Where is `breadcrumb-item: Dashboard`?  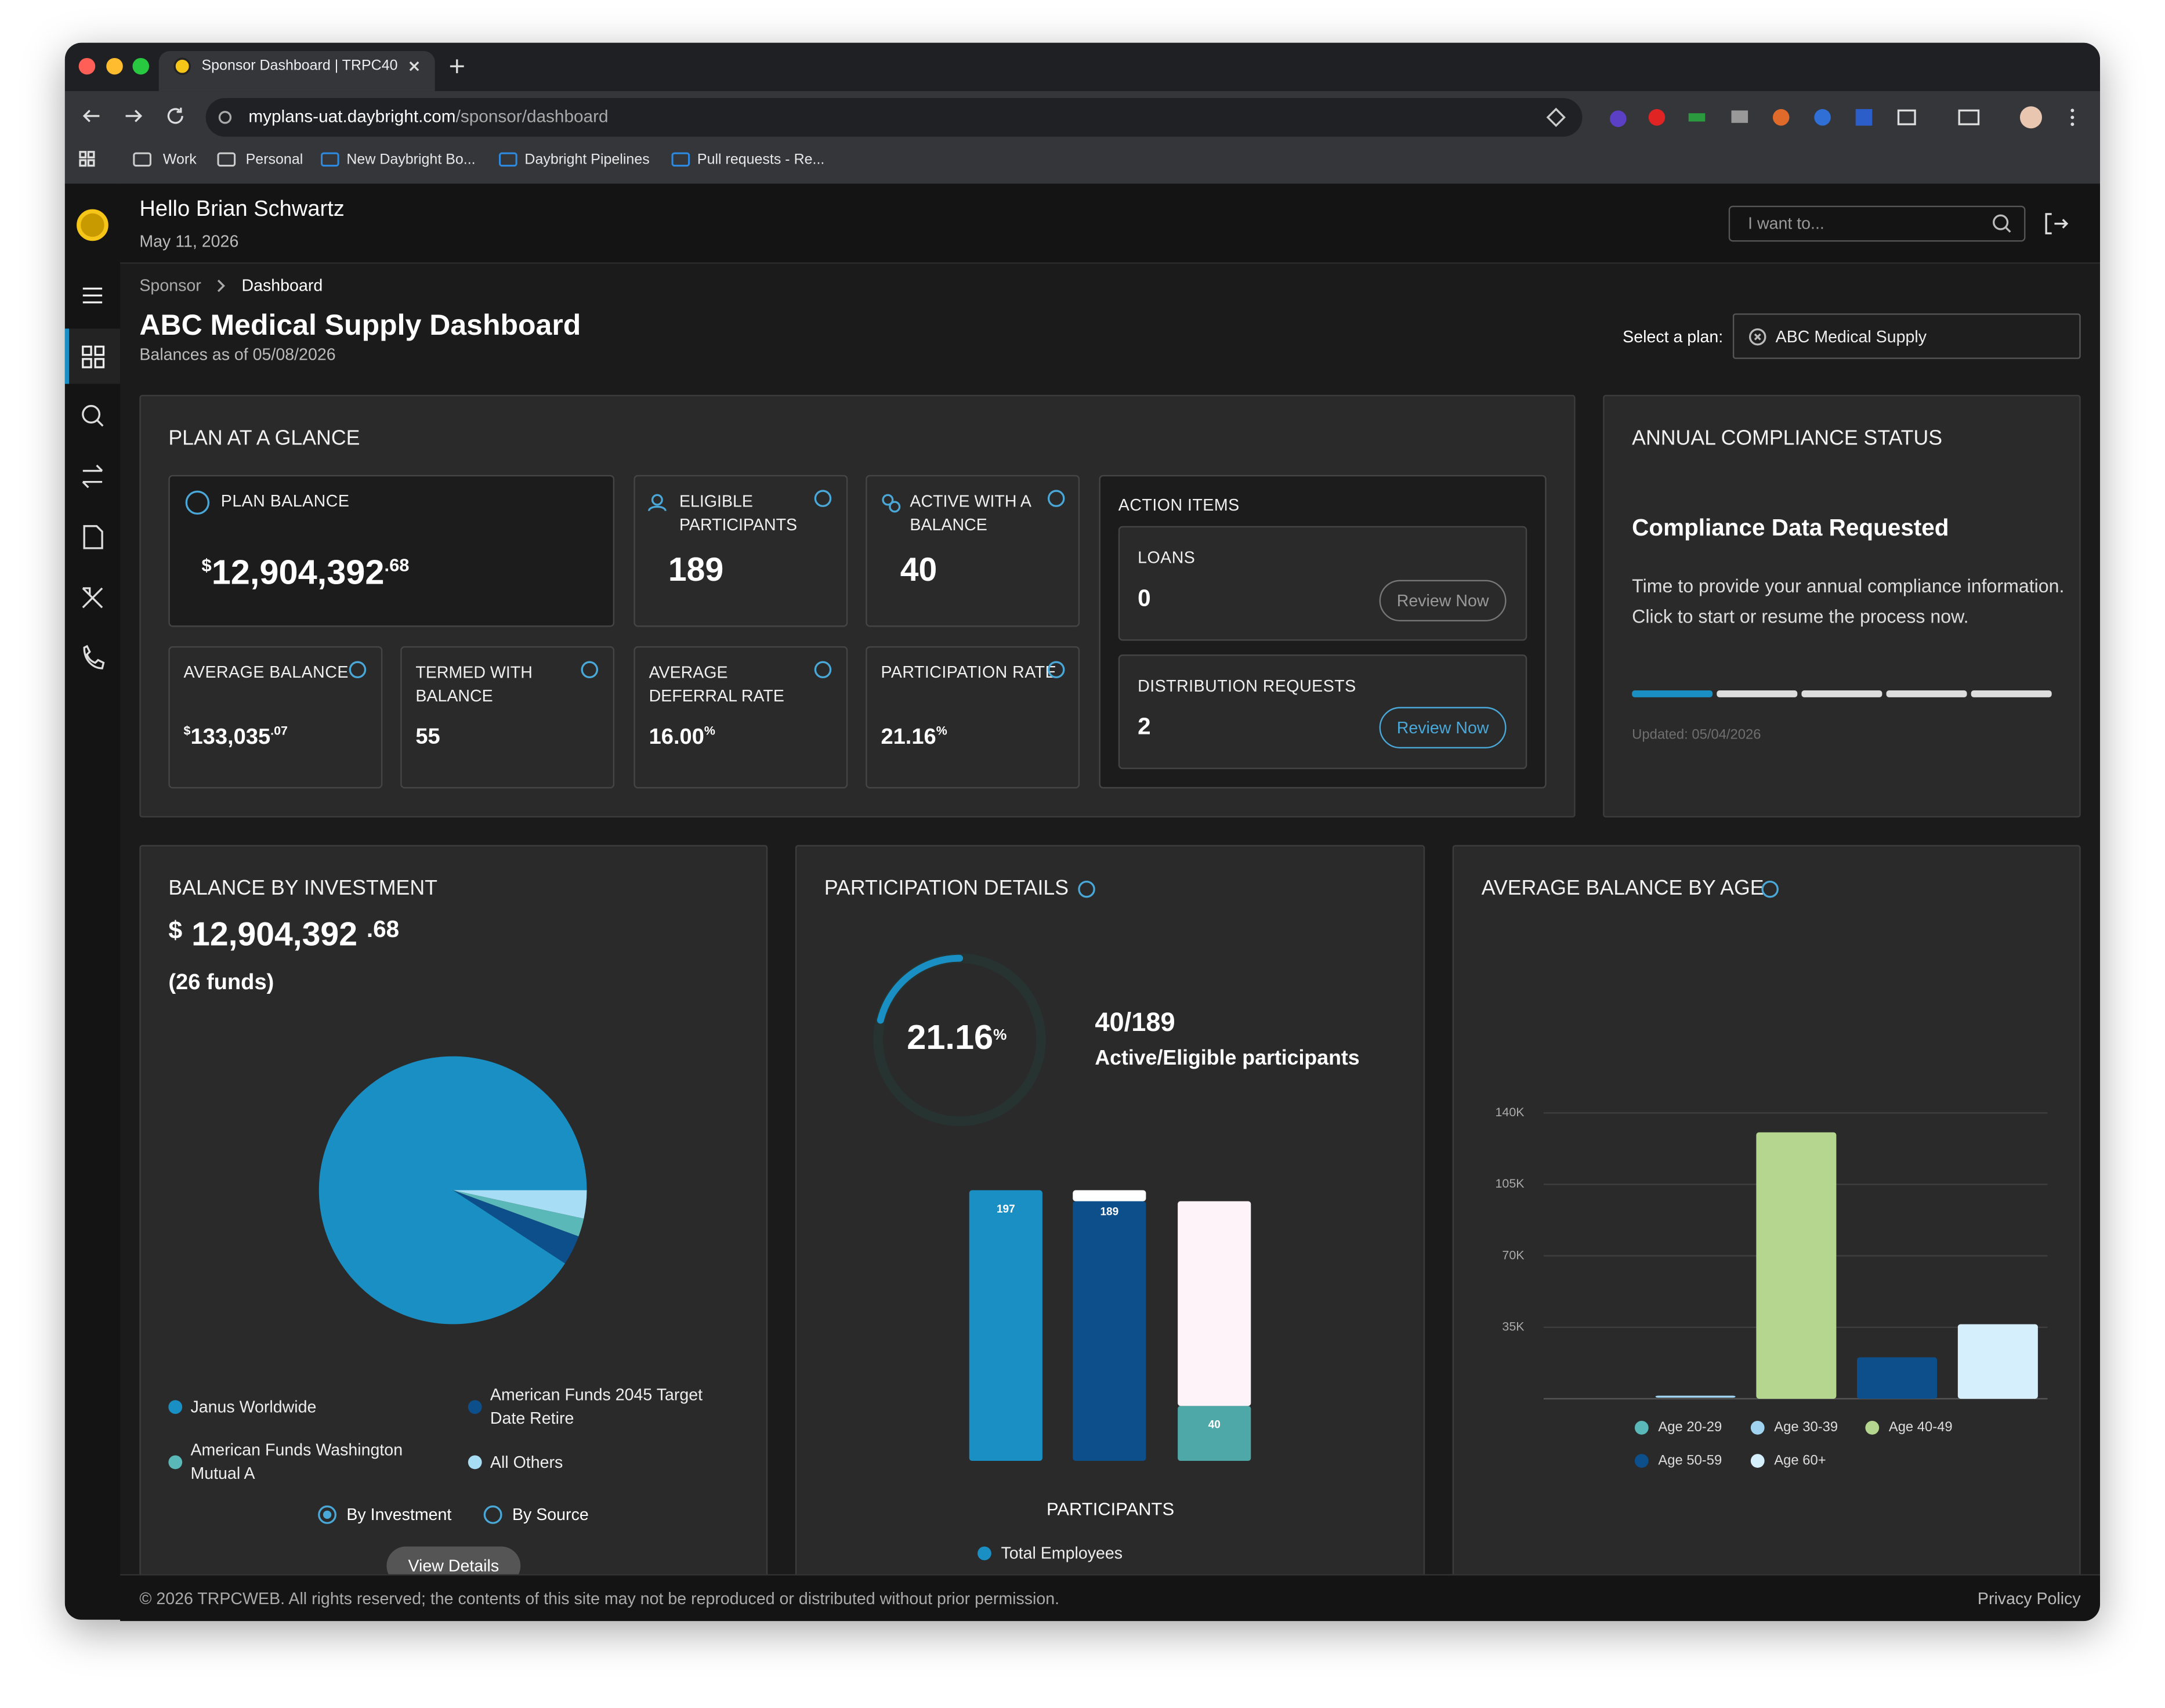
breadcrumb-item: Dashboard is located at coordinates (282, 285).